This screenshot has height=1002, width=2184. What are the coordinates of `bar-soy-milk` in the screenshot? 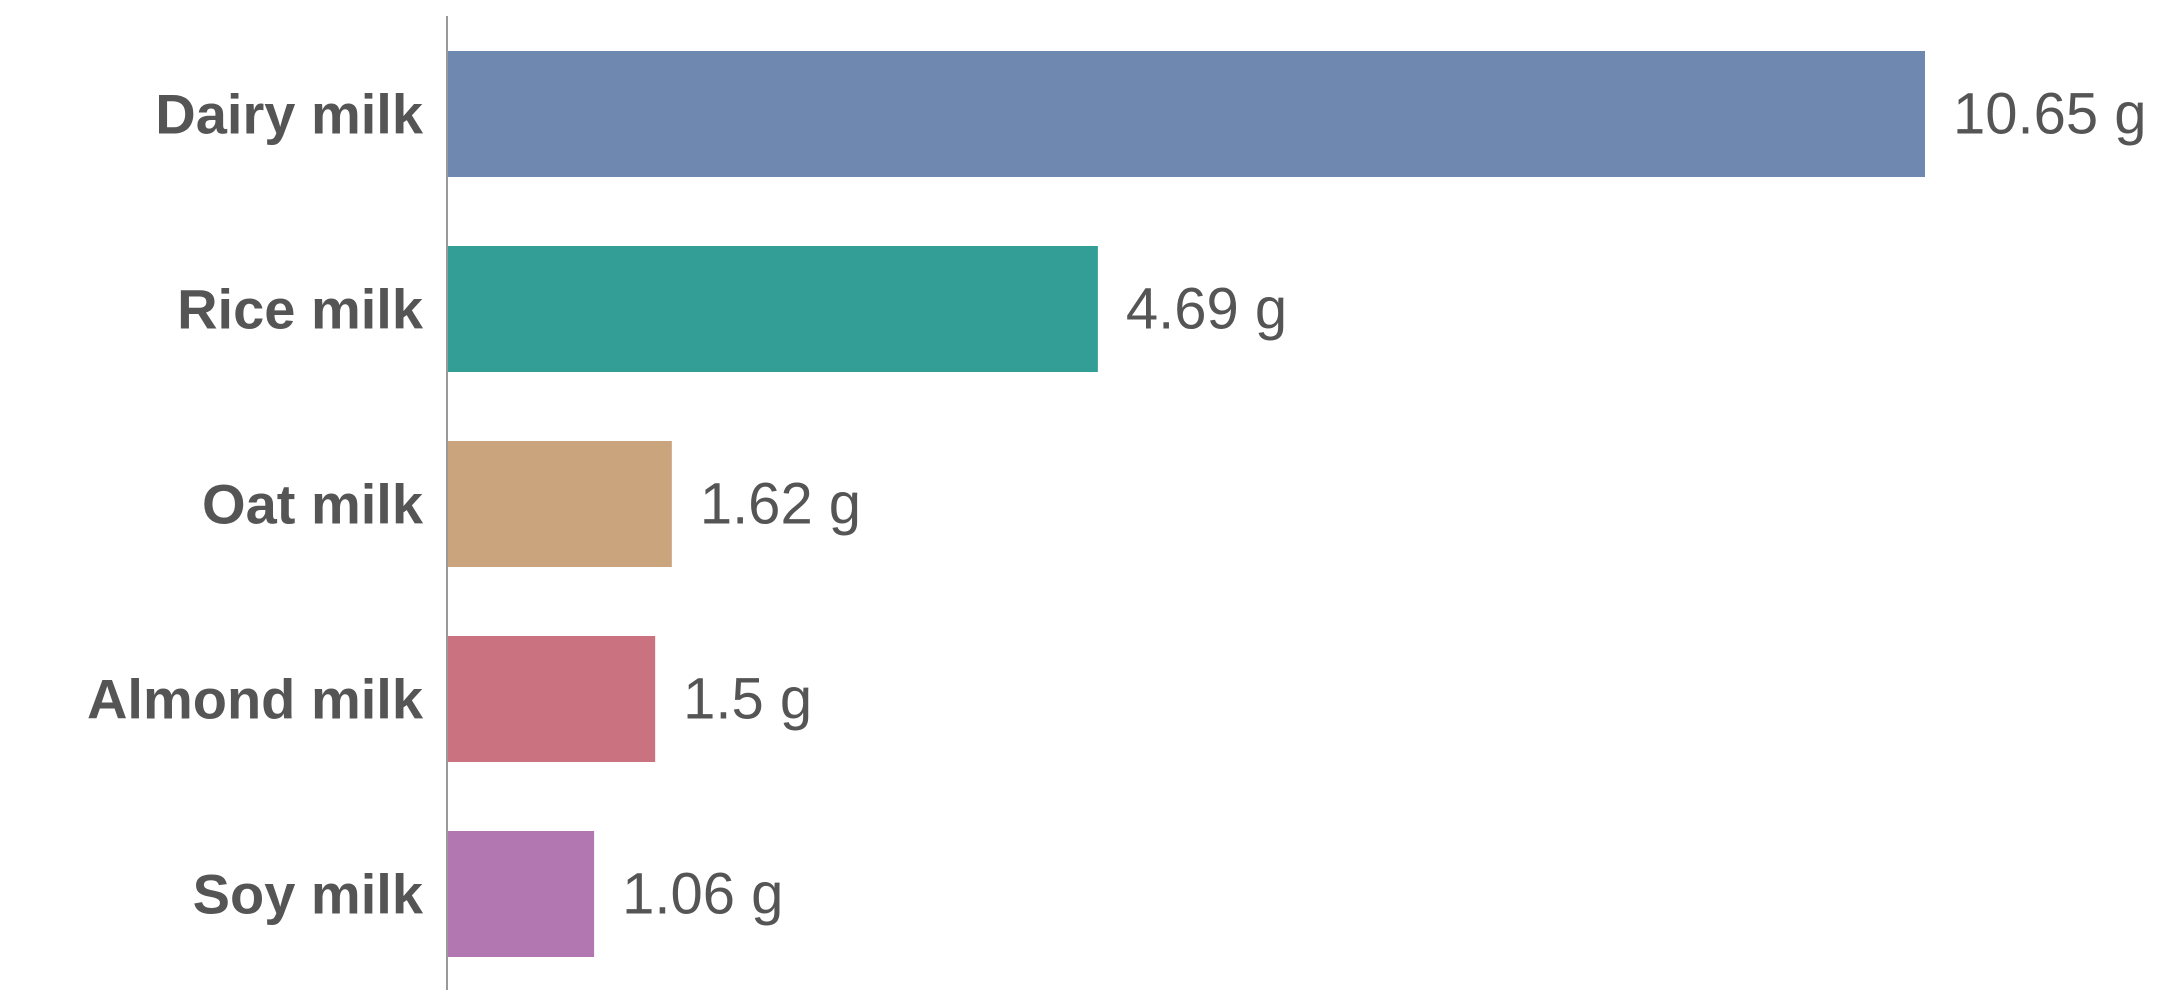 It's located at (521, 894).